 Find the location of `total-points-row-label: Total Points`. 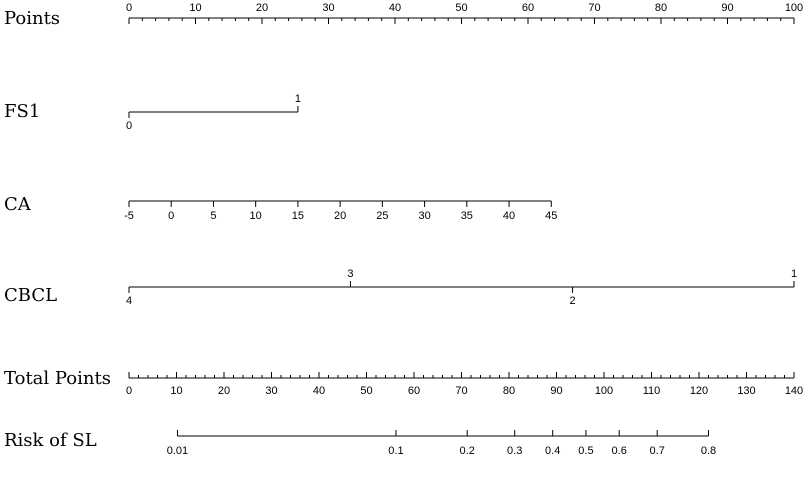

total-points-row-label: Total Points is located at coordinates (57, 378).